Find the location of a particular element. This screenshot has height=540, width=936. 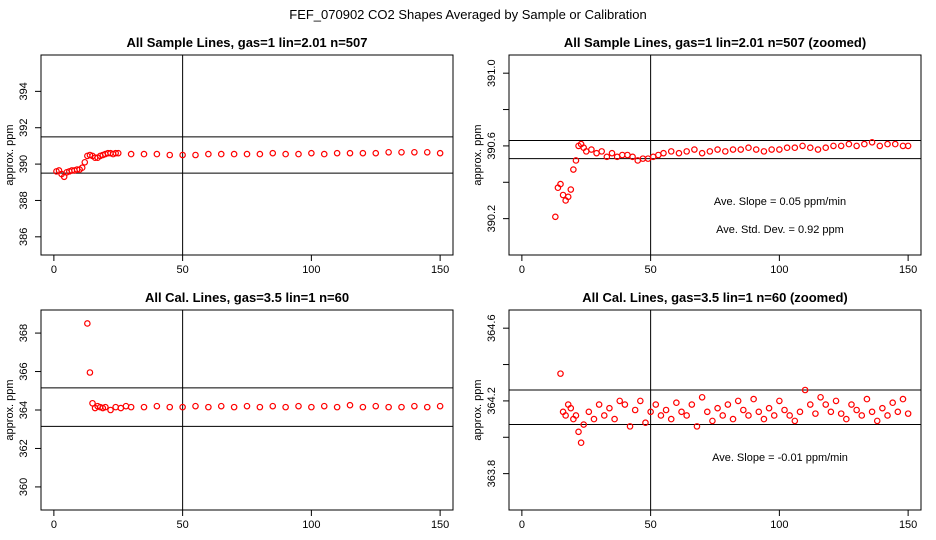

y-tick-label: 390 is located at coordinates (24, 164).